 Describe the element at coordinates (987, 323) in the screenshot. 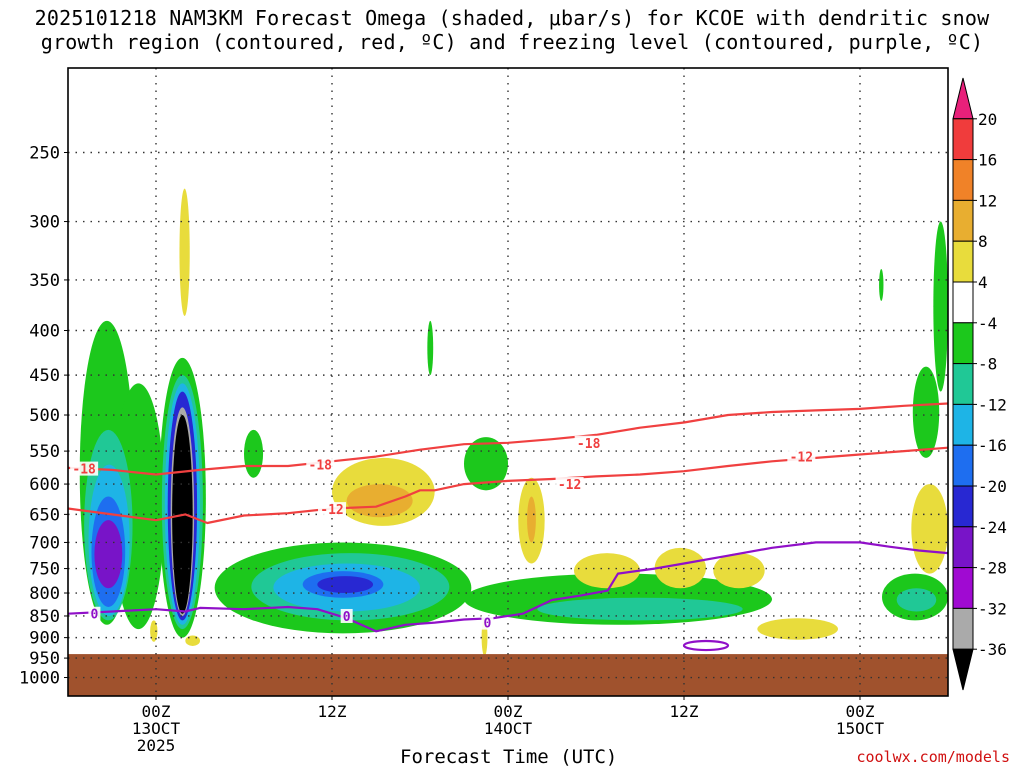

I see `colorbar-label: -4` at that location.